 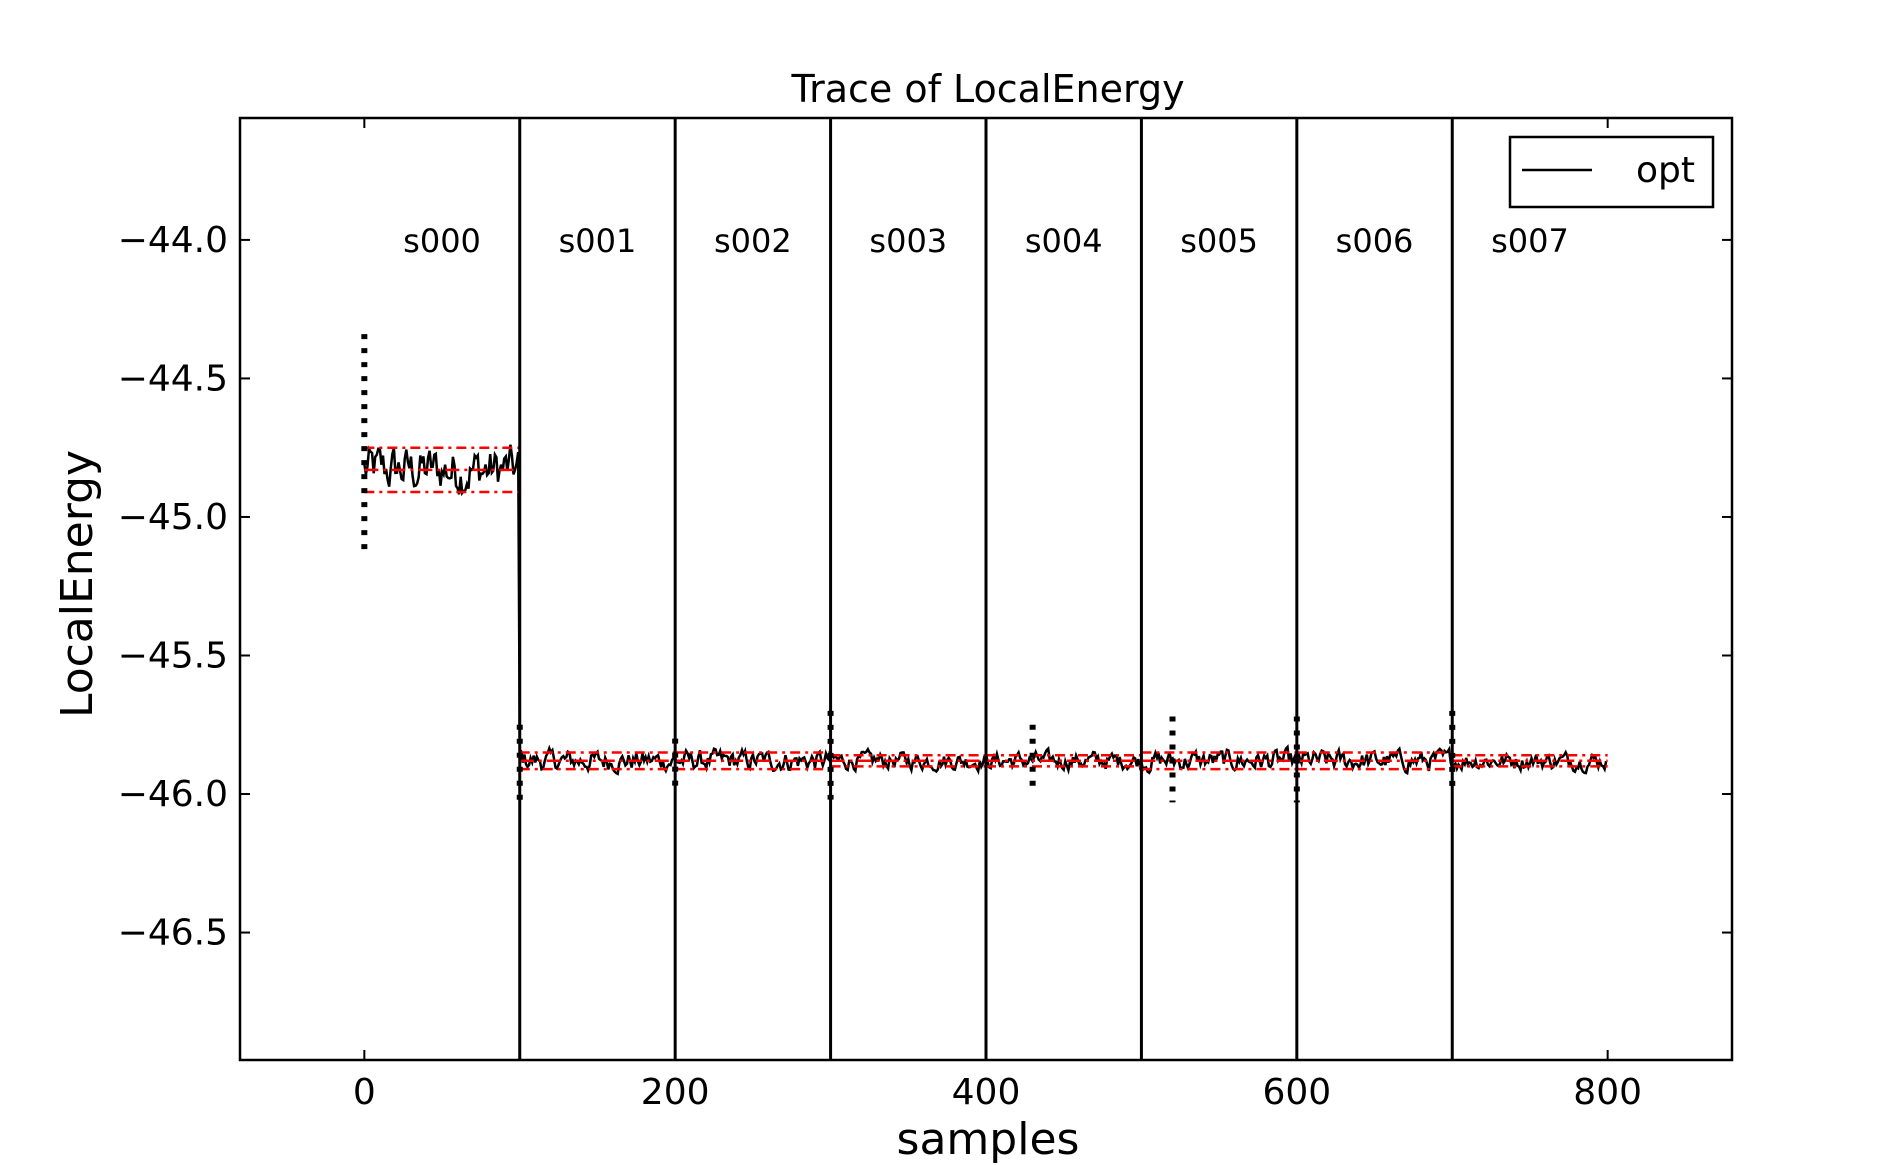 What do you see at coordinates (364, 1092) in the screenshot?
I see `x-tick-label-0: 0` at bounding box center [364, 1092].